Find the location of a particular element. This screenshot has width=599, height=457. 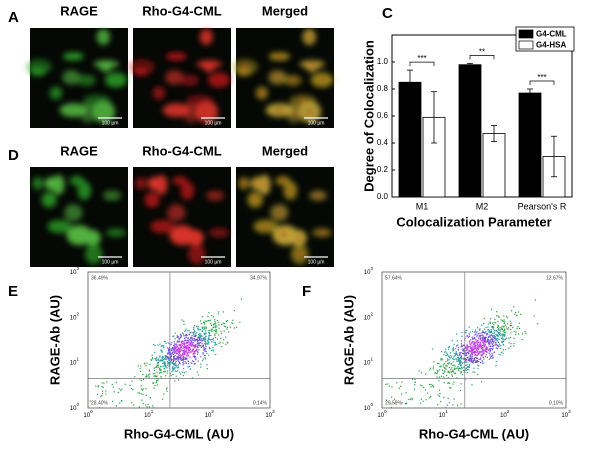

column-label: Rho-G4-CML is located at coordinates (181, 150).